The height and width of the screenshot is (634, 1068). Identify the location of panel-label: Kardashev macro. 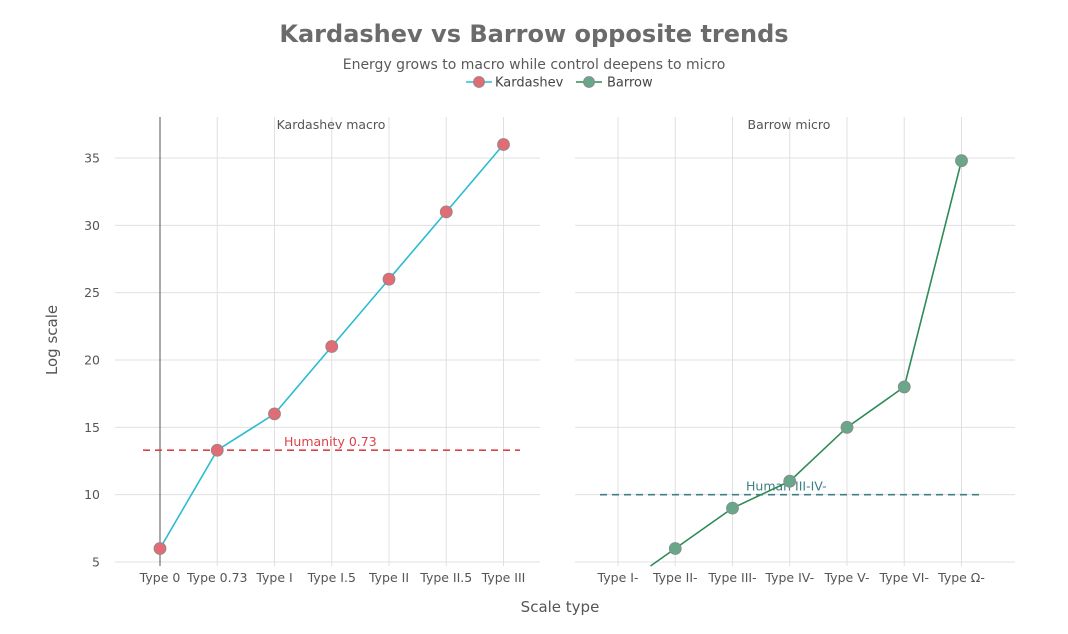
(331, 124).